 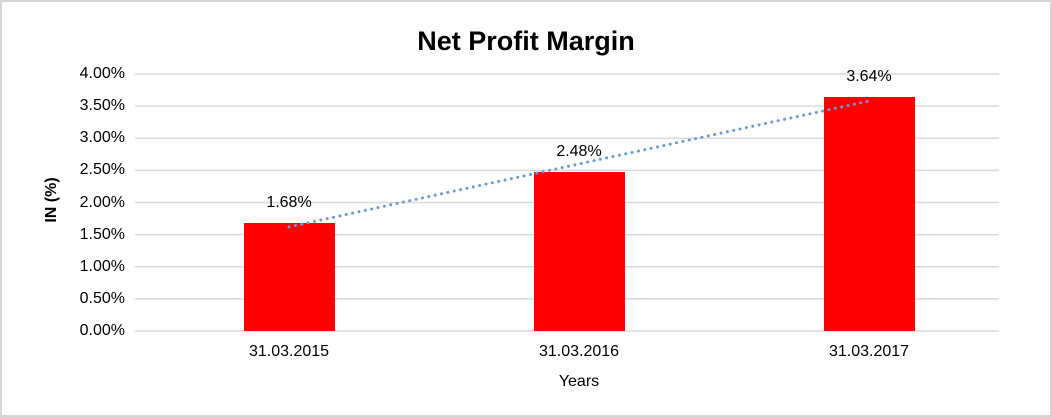 I want to click on chart-title: Net Profit Margin, so click(x=526, y=41).